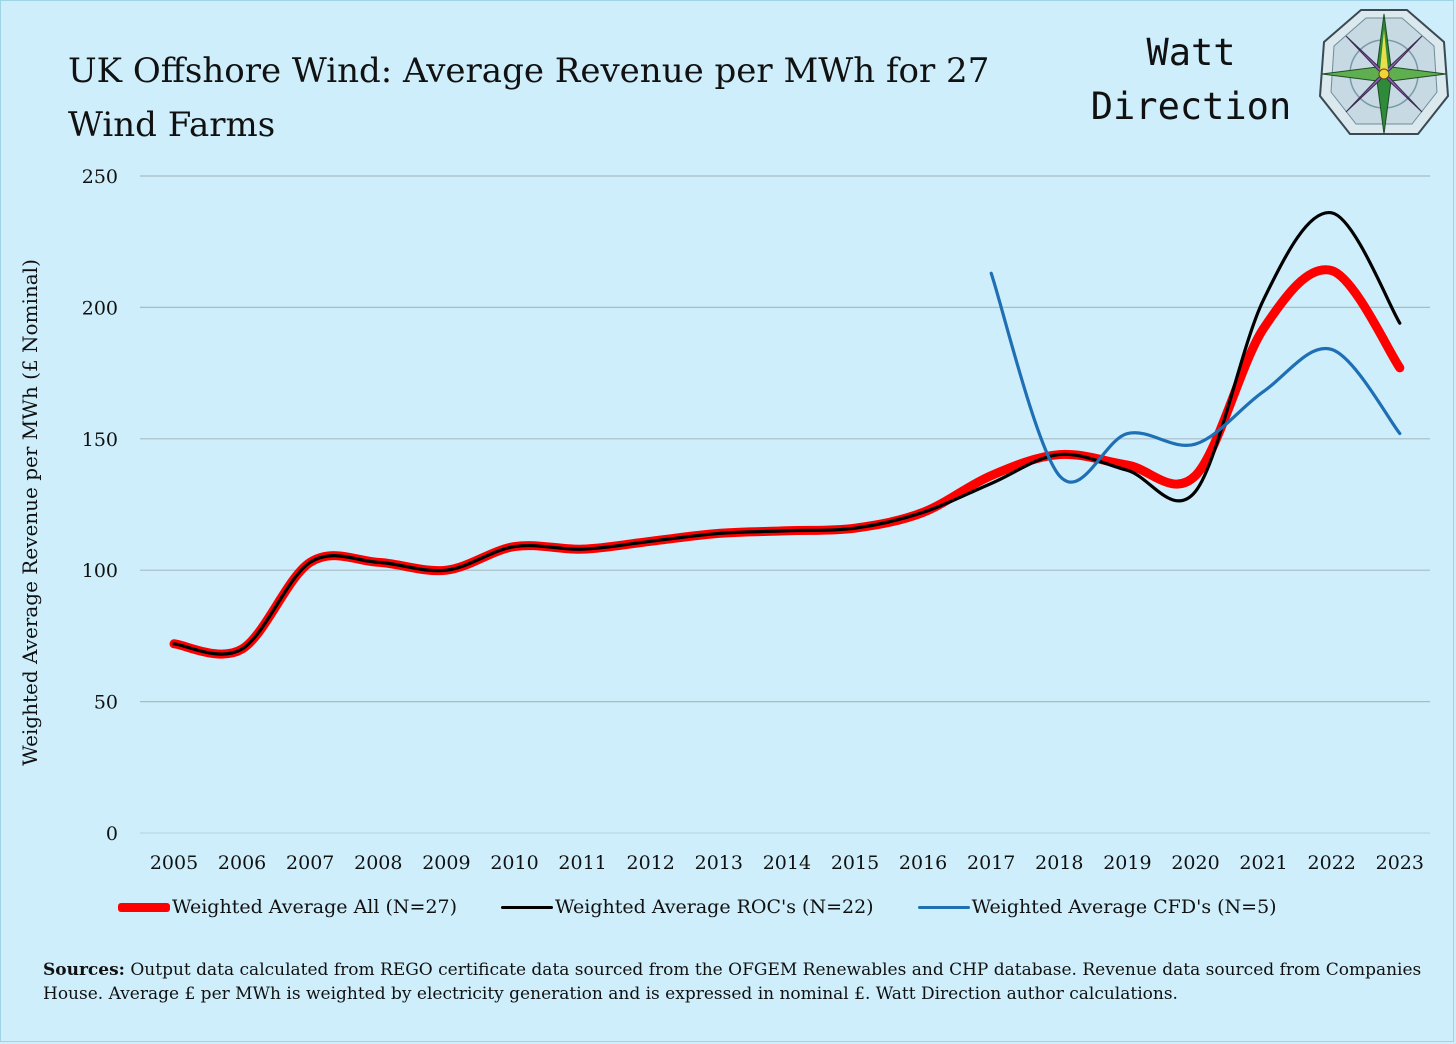 This screenshot has height=1044, width=1456. Describe the element at coordinates (1124, 907) in the screenshot. I see `legend-label: Weighted Average CFD's (N=5)` at that location.